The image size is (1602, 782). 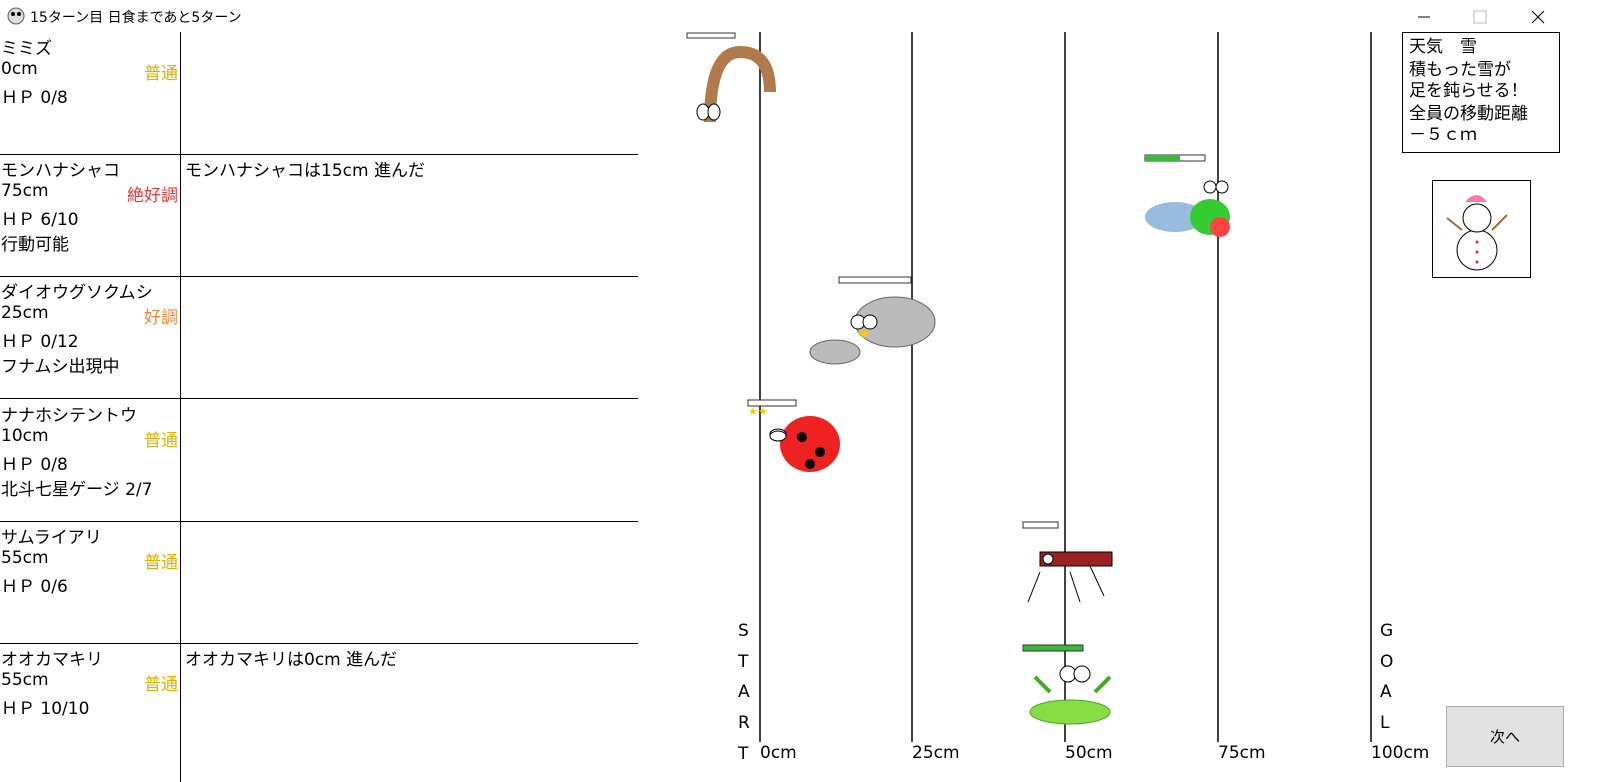 I want to click on worm, so click(x=731, y=77).